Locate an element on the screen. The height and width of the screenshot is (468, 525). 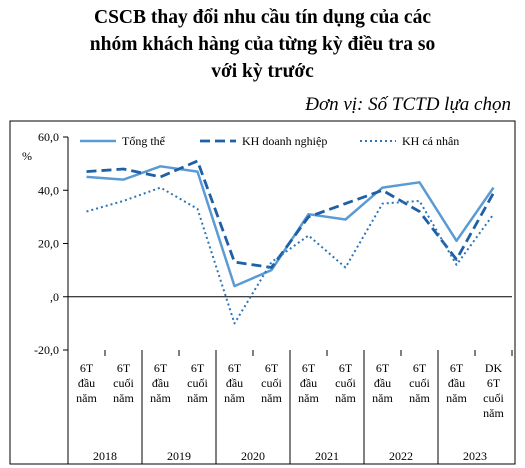
year-label: 2020 is located at coordinates (253, 456).